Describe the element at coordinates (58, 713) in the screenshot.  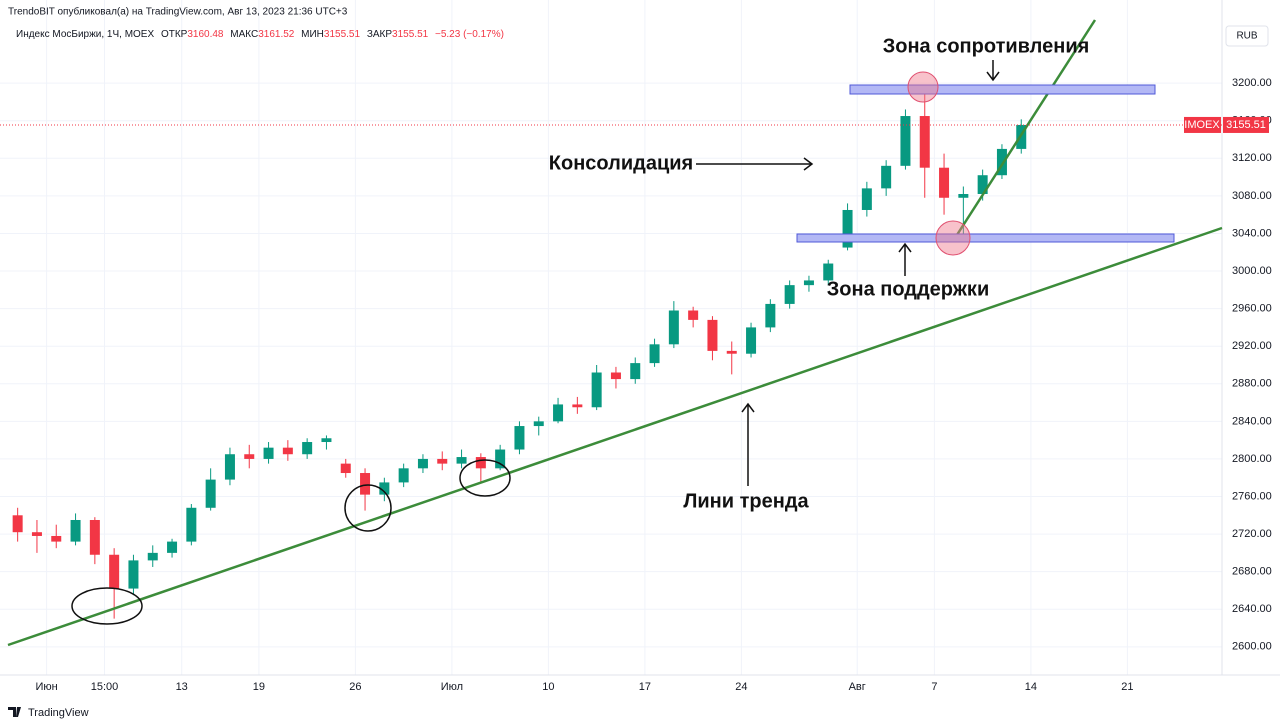
I see `footer-text: TradingView` at that location.